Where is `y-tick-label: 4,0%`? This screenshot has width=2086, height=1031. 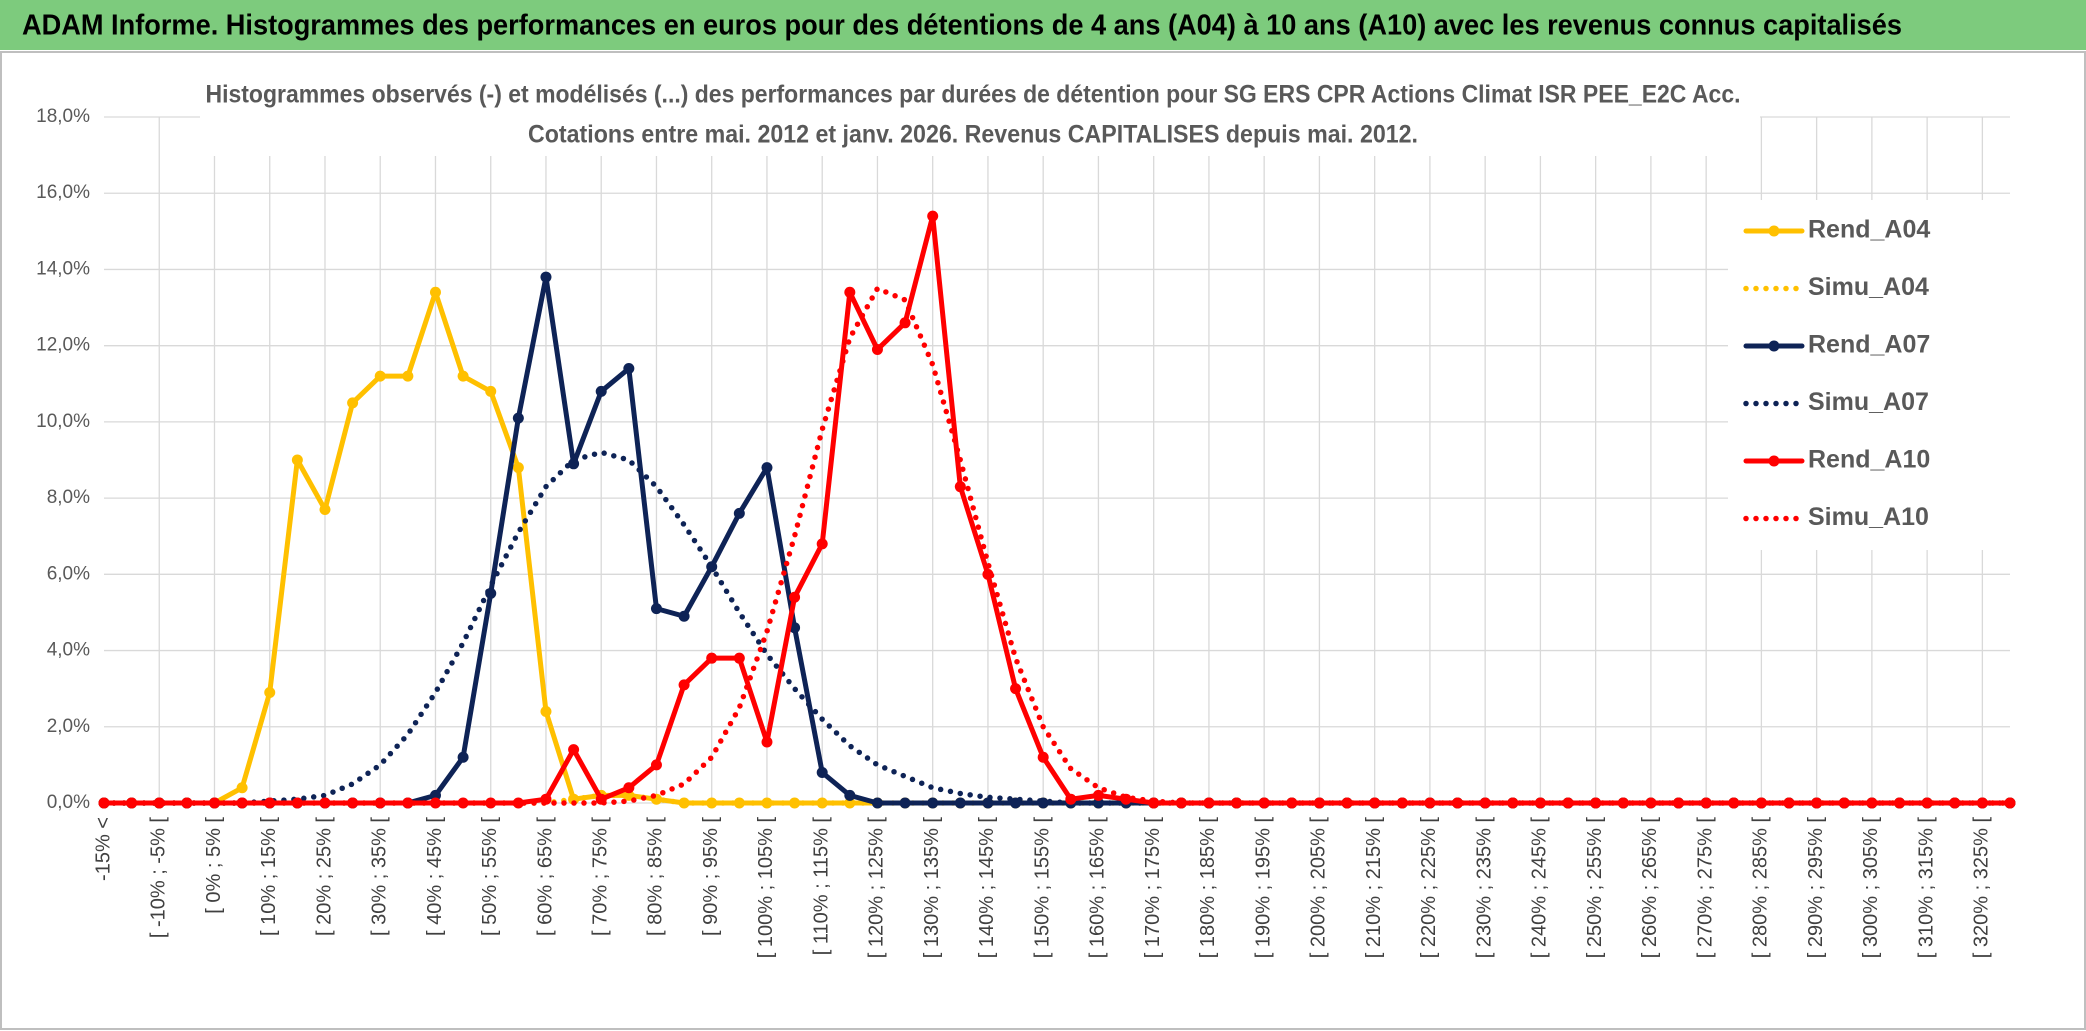
y-tick-label: 4,0% is located at coordinates (68, 650).